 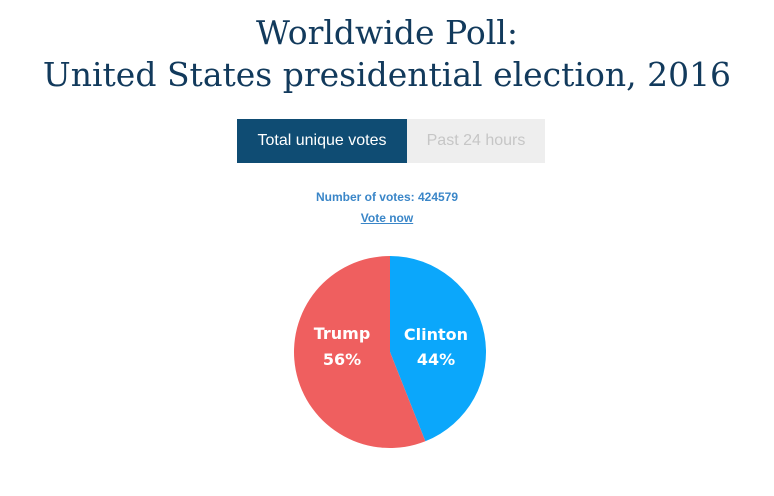 What do you see at coordinates (438, 349) in the screenshot?
I see `pie-slice-clinton` at bounding box center [438, 349].